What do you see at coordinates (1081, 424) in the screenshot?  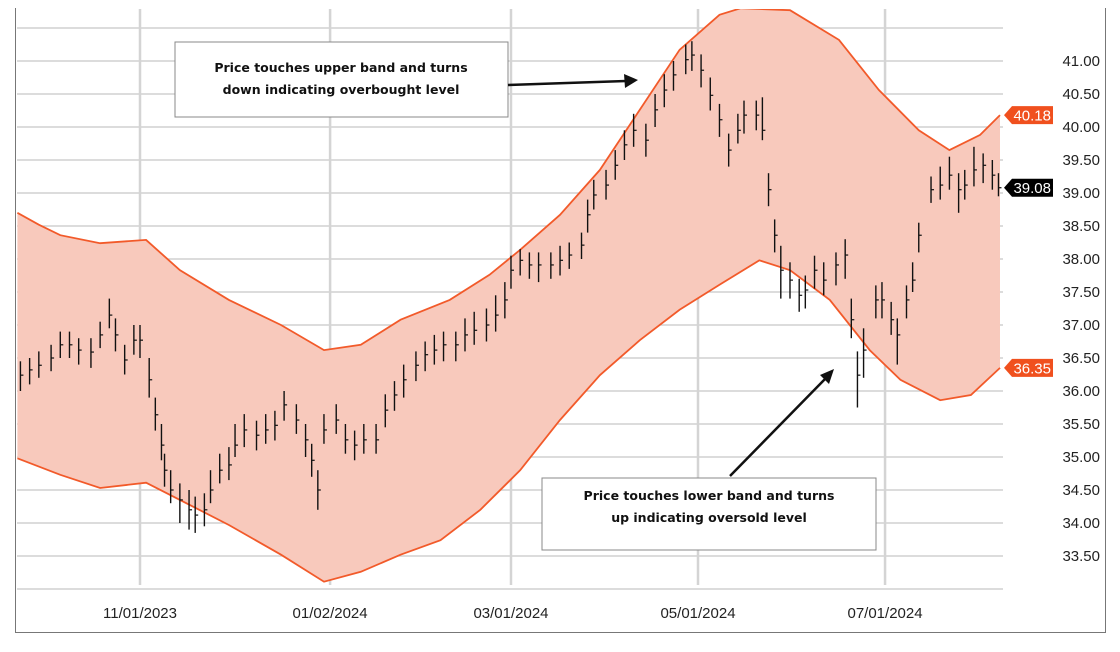 I see `y-tick-label: 35.50` at bounding box center [1081, 424].